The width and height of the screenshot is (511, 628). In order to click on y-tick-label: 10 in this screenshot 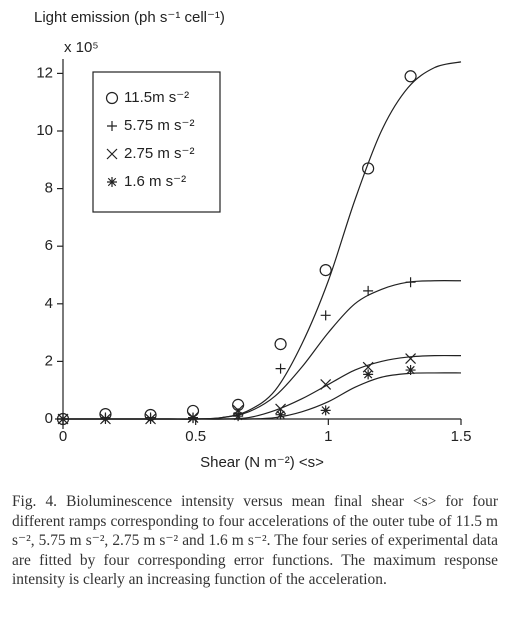, I will do `click(44, 130)`.